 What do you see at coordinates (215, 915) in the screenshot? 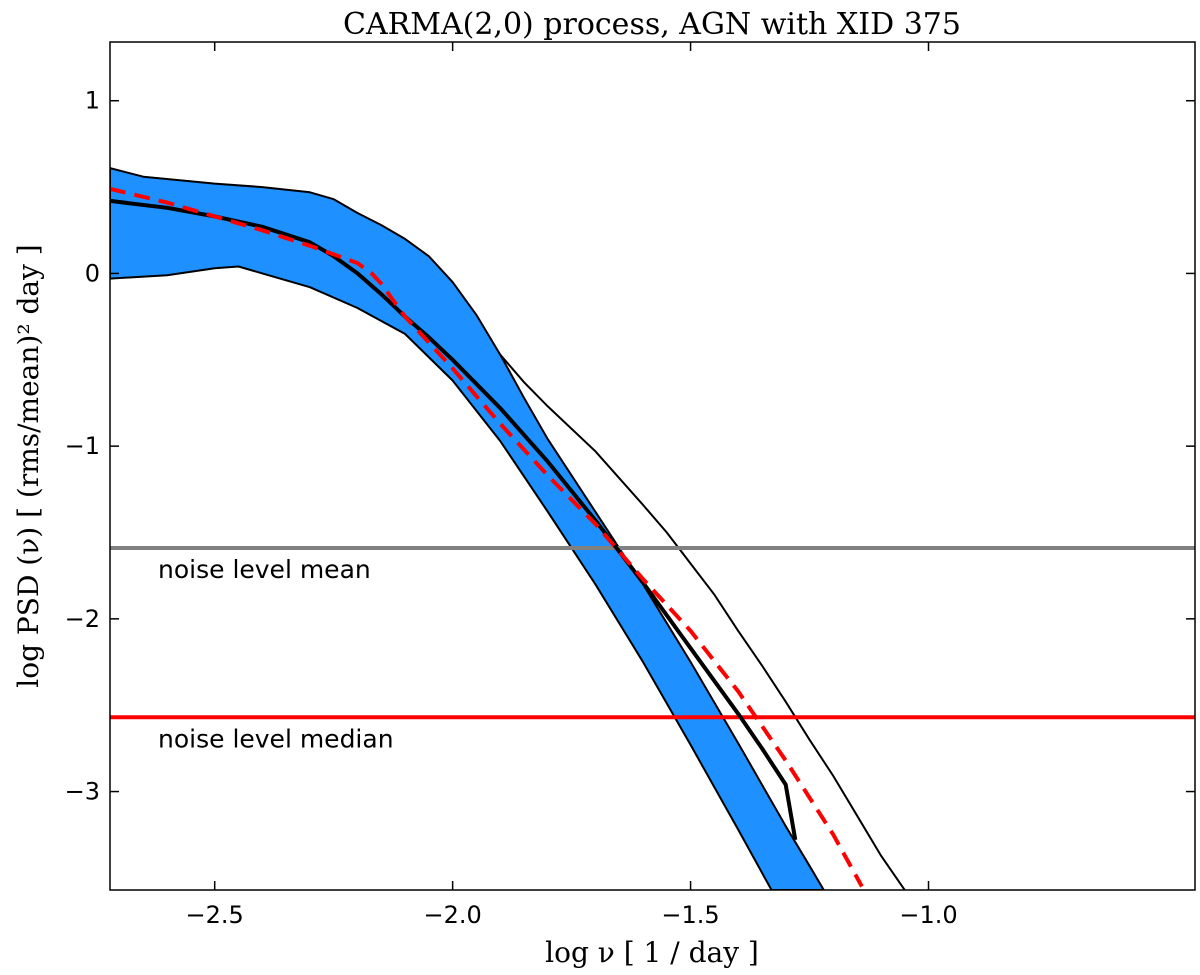
I see `x-tick-label: −2.5` at bounding box center [215, 915].